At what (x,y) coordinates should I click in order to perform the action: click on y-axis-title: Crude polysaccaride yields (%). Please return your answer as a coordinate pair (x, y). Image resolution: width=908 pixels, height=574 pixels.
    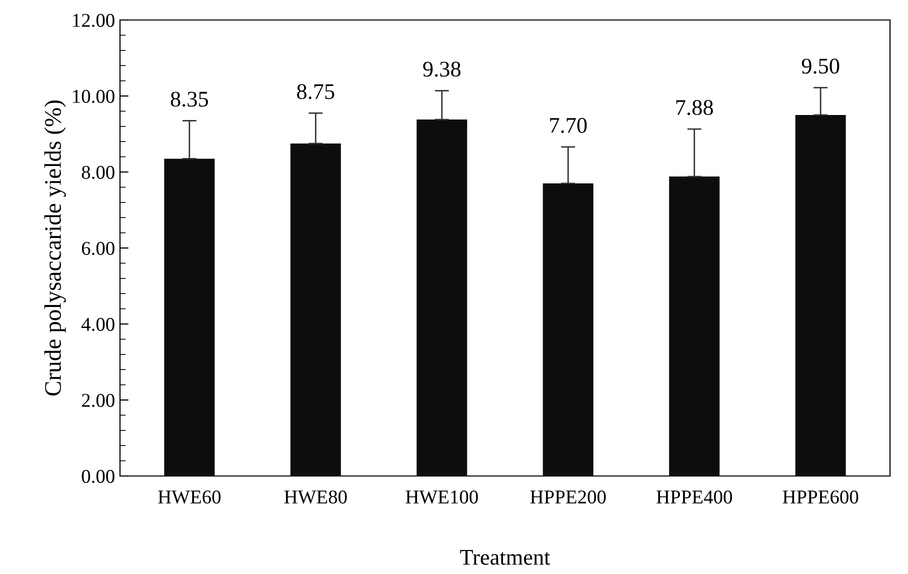
    Looking at the image, I should click on (55, 248).